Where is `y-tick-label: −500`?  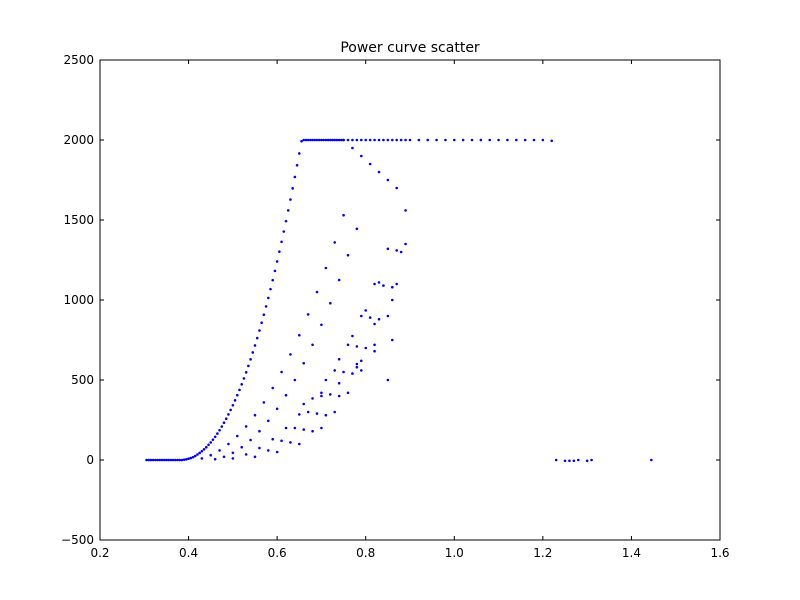 y-tick-label: −500 is located at coordinates (77, 540).